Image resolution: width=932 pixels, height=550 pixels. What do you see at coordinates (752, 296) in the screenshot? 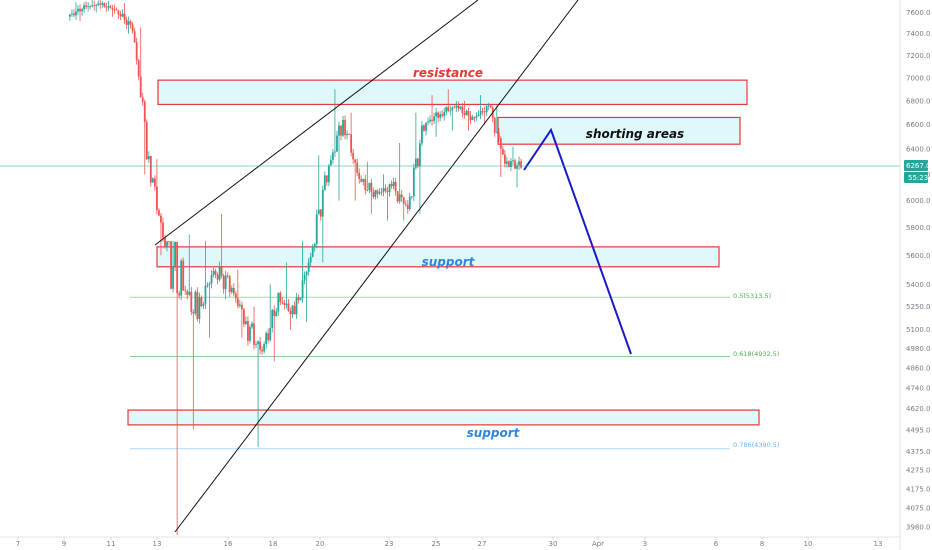
I see `fib-05-label: 0.5(5313.5)` at bounding box center [752, 296].